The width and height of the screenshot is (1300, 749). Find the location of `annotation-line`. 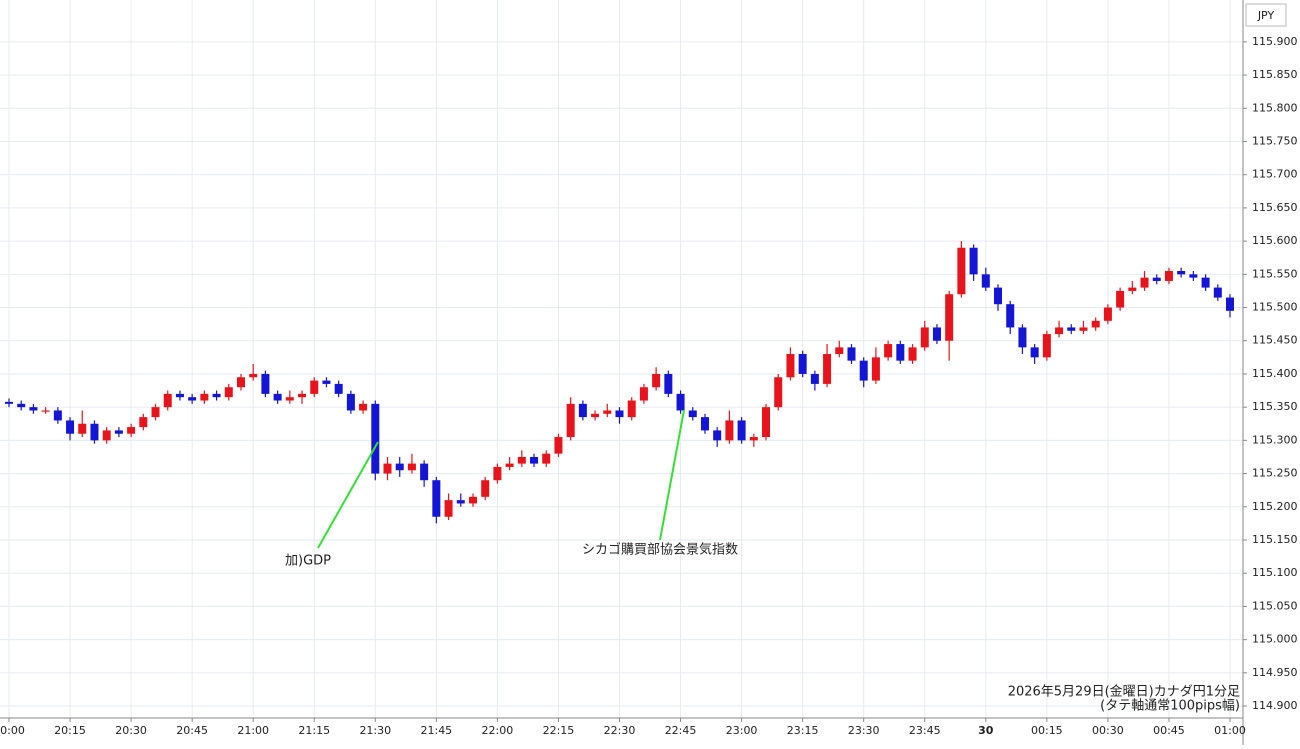

annotation-line is located at coordinates (672, 475).